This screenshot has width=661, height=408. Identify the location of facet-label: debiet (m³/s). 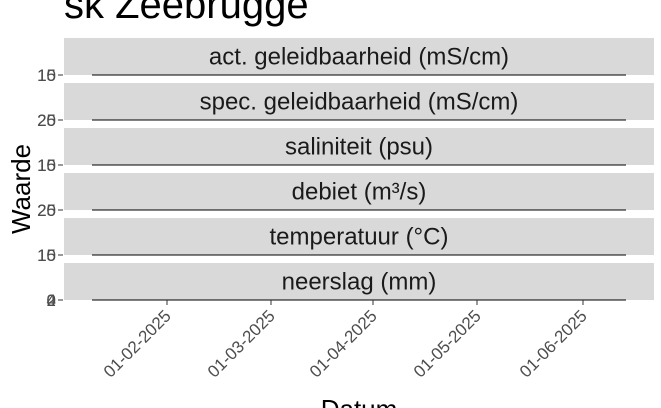
(359, 192).